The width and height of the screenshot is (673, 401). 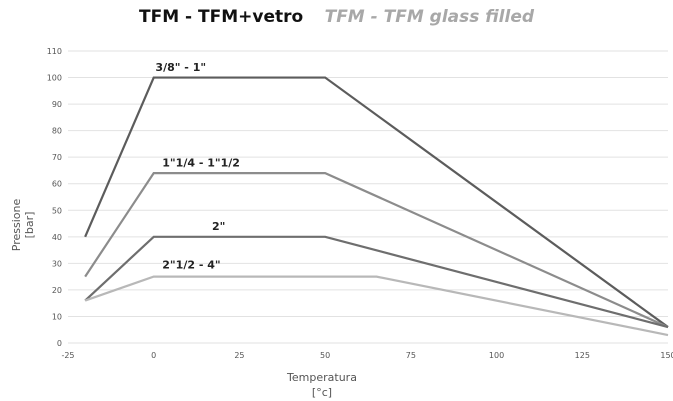 What do you see at coordinates (218, 226) in the screenshot?
I see `series-label: 2"` at bounding box center [218, 226].